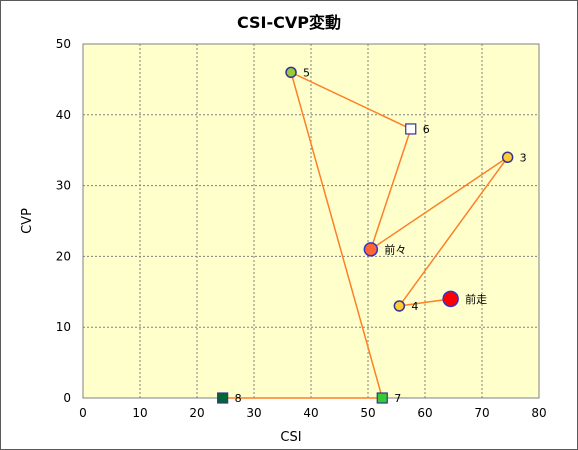 The width and height of the screenshot is (578, 450). What do you see at coordinates (538, 413) in the screenshot?
I see `x-tick-label: 80` at bounding box center [538, 413].